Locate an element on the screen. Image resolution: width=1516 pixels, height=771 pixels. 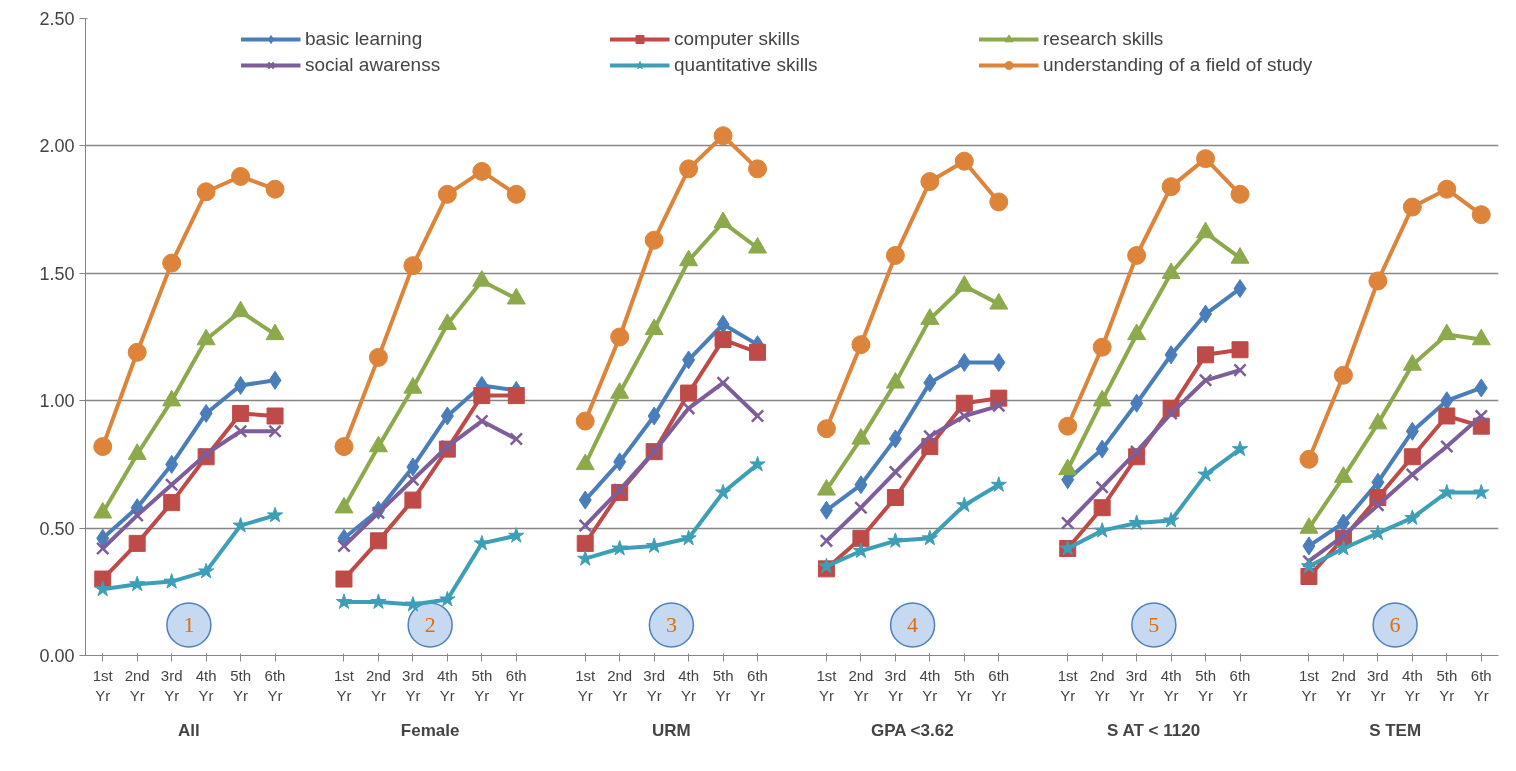
y-tick-label: 0.50 is located at coordinates (57, 528).